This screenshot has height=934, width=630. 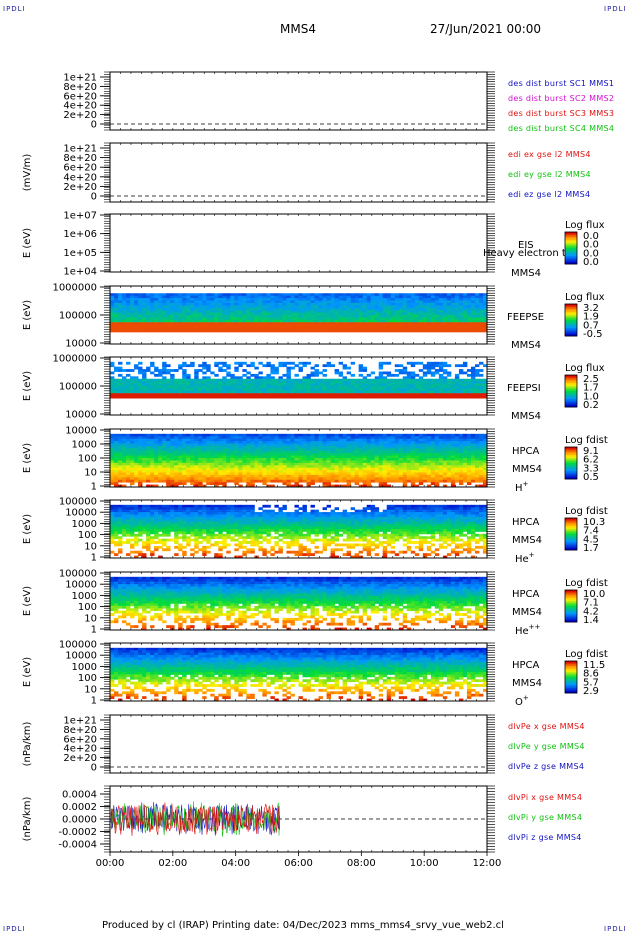 What do you see at coordinates (27, 173) in the screenshot?
I see `y-axis-label-p2: (mV/m)` at bounding box center [27, 173].